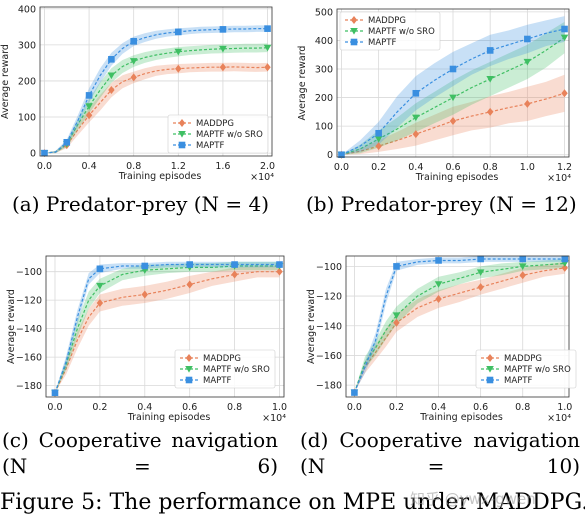 The height and width of the screenshot is (527, 585). What do you see at coordinates (29, 386) in the screenshot?
I see `y-tick-label-c: −180` at bounding box center [29, 386].